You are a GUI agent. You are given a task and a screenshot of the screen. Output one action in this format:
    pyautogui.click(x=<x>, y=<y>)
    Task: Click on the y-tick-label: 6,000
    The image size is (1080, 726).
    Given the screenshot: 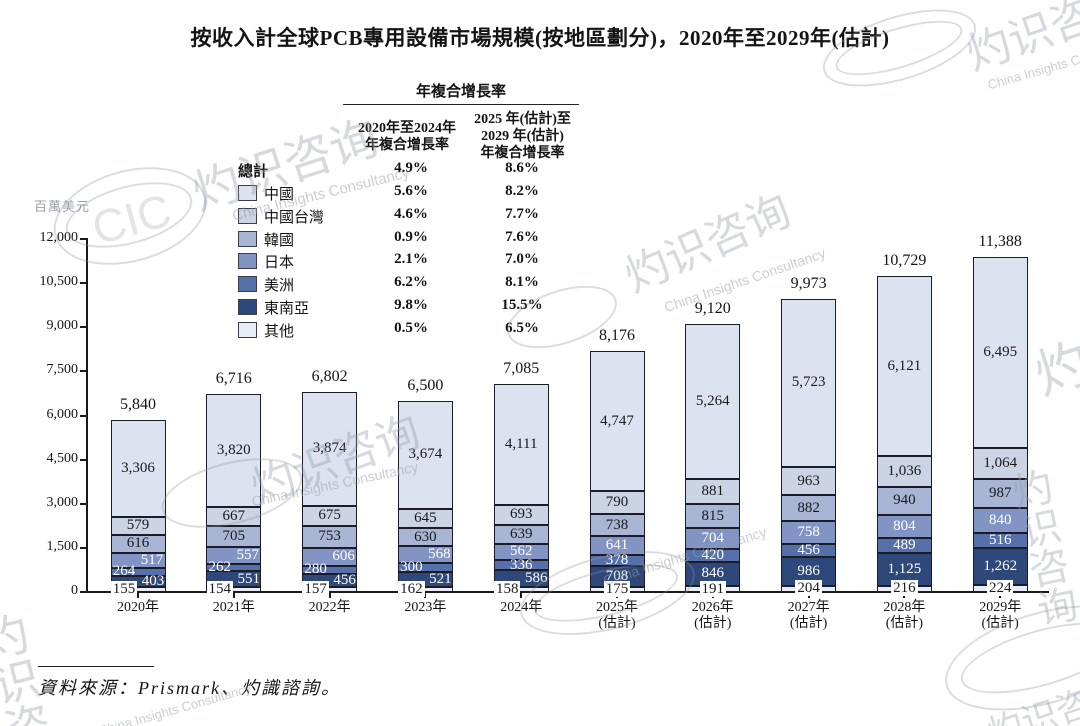 What is the action you would take?
    pyautogui.click(x=62, y=414)
    